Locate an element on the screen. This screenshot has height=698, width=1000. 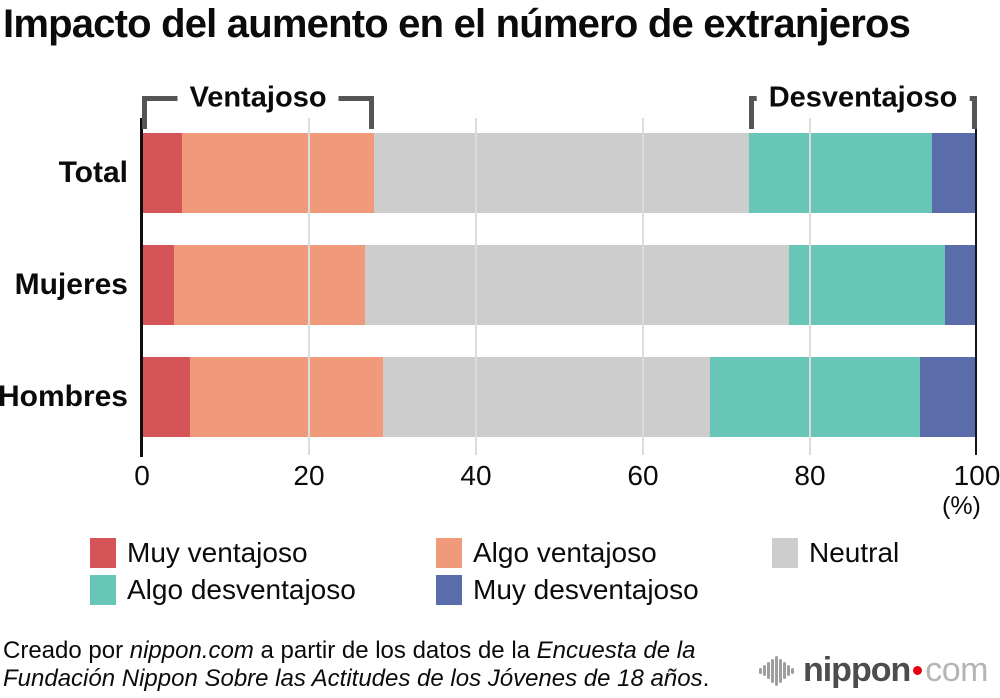
bar-total is located at coordinates (559, 173).